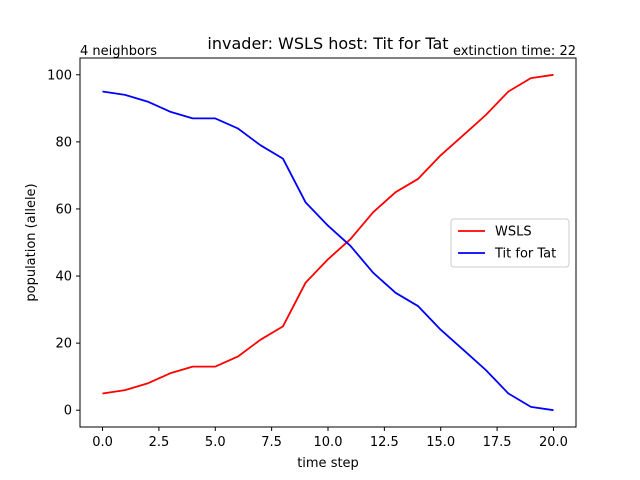 The image size is (640, 480). What do you see at coordinates (59, 75) in the screenshot?
I see `y-tick-label: 100` at bounding box center [59, 75].